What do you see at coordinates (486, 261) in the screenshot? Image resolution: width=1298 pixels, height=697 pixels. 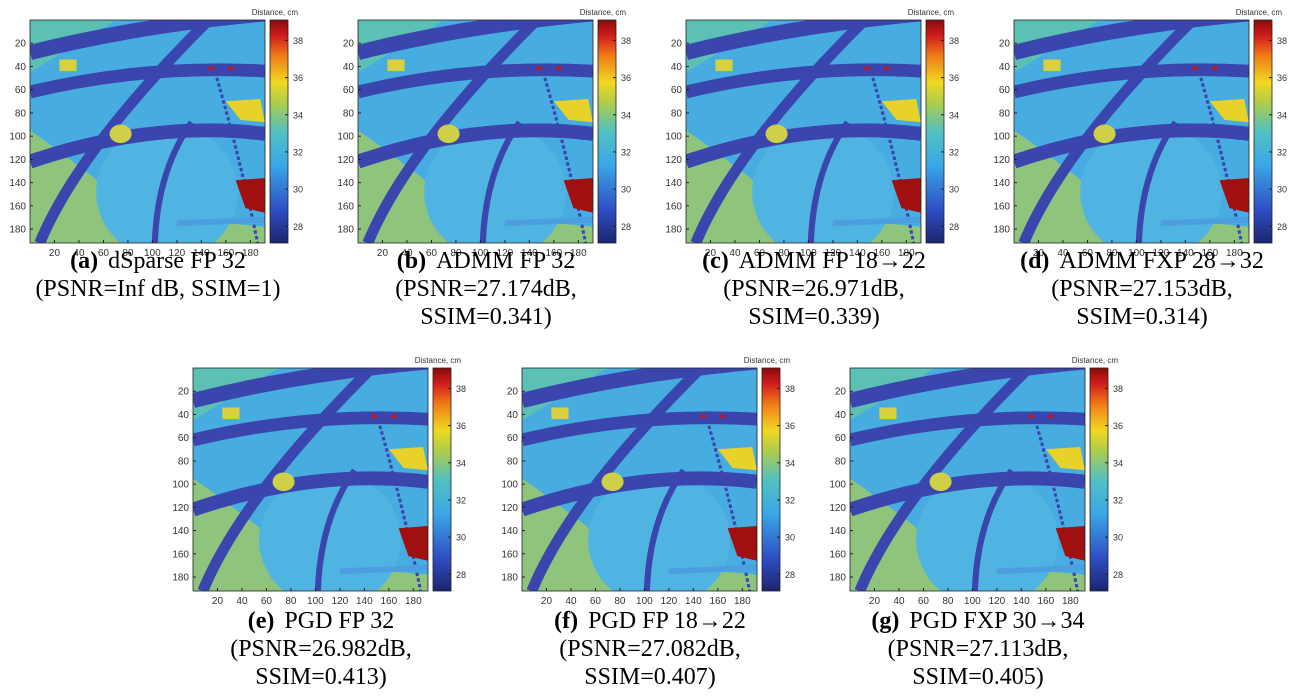 I see `caption-title: (b) ADMM FP 32` at bounding box center [486, 261].